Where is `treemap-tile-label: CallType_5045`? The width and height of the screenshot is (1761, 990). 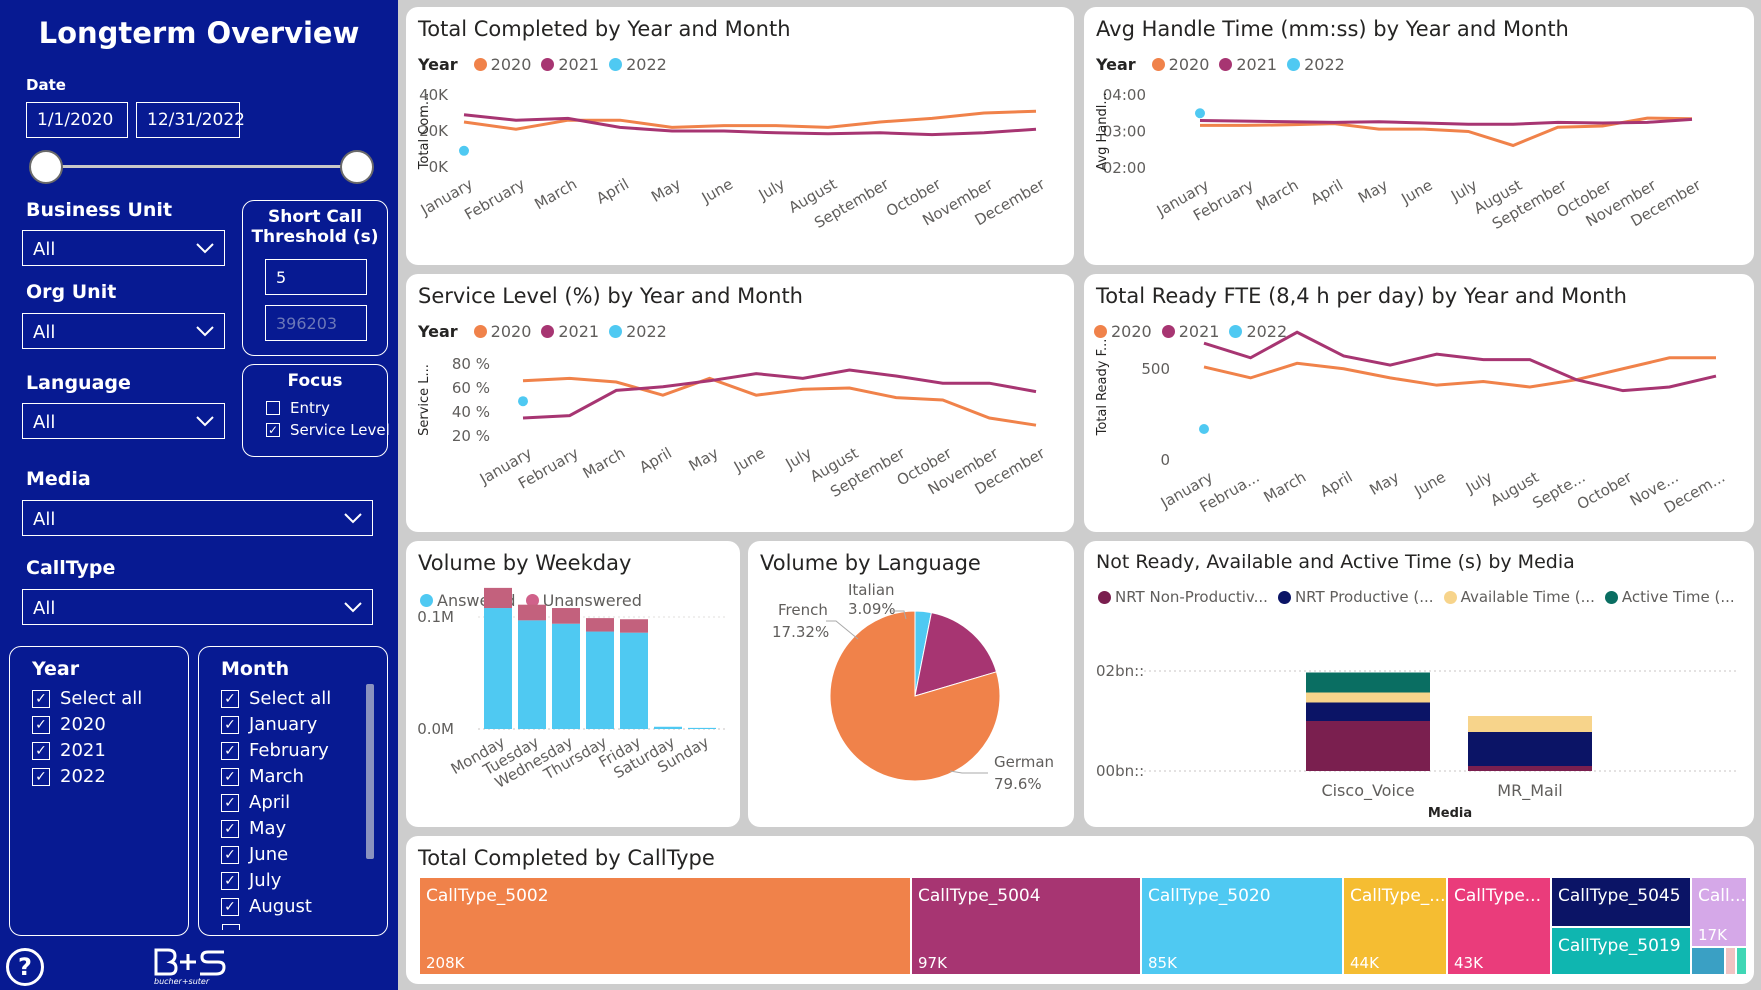 treemap-tile-label: CallType_5045 is located at coordinates (1619, 896).